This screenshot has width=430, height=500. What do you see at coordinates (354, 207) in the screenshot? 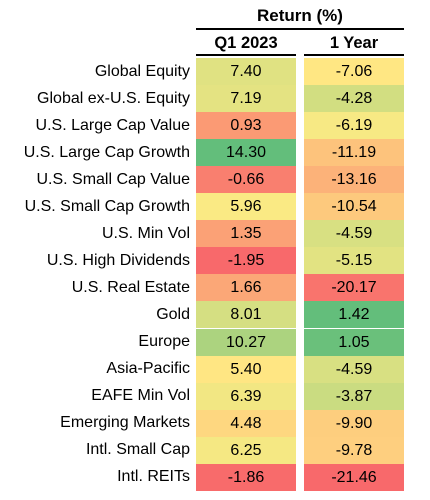
I see `one-year-value-cell: -10.54` at bounding box center [354, 207].